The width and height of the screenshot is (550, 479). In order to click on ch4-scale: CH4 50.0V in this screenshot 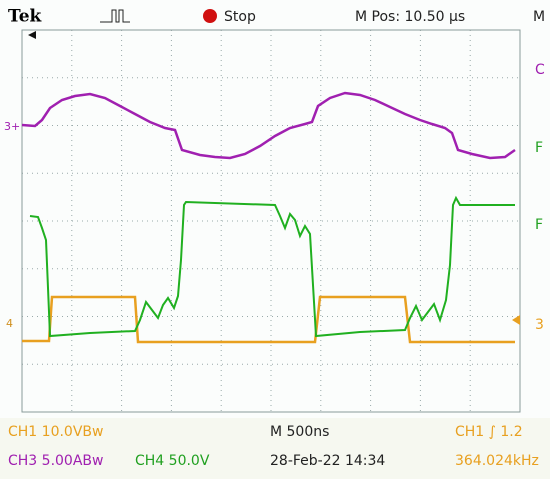, I will do `click(172, 461)`.